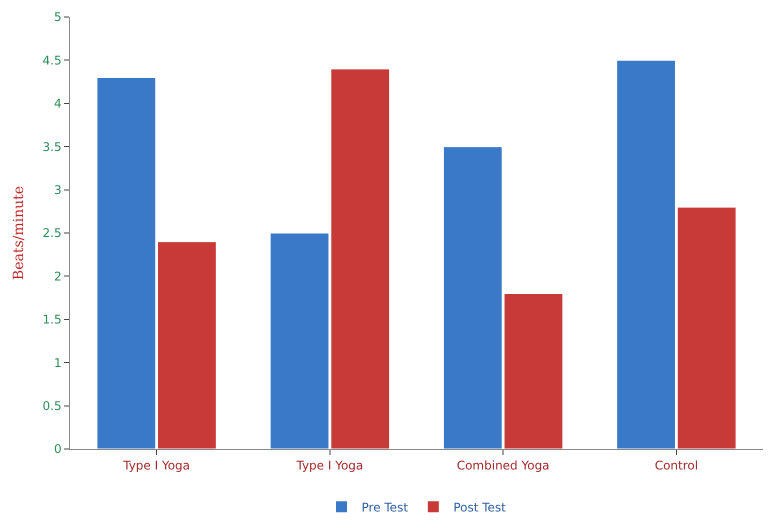  I want to click on x-tick-label: Combined Yoga, so click(503, 465).